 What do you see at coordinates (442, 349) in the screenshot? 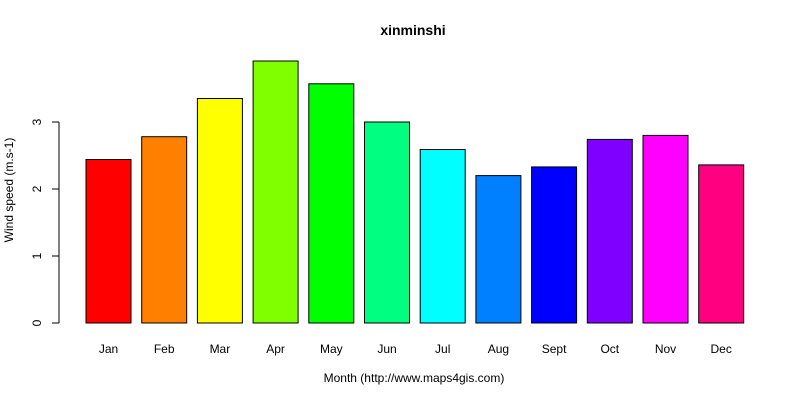
I see `x-tick-label-jul: Jul` at bounding box center [442, 349].